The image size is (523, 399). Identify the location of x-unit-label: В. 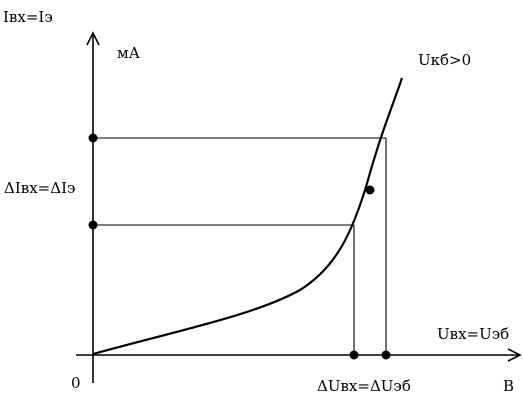
(508, 386).